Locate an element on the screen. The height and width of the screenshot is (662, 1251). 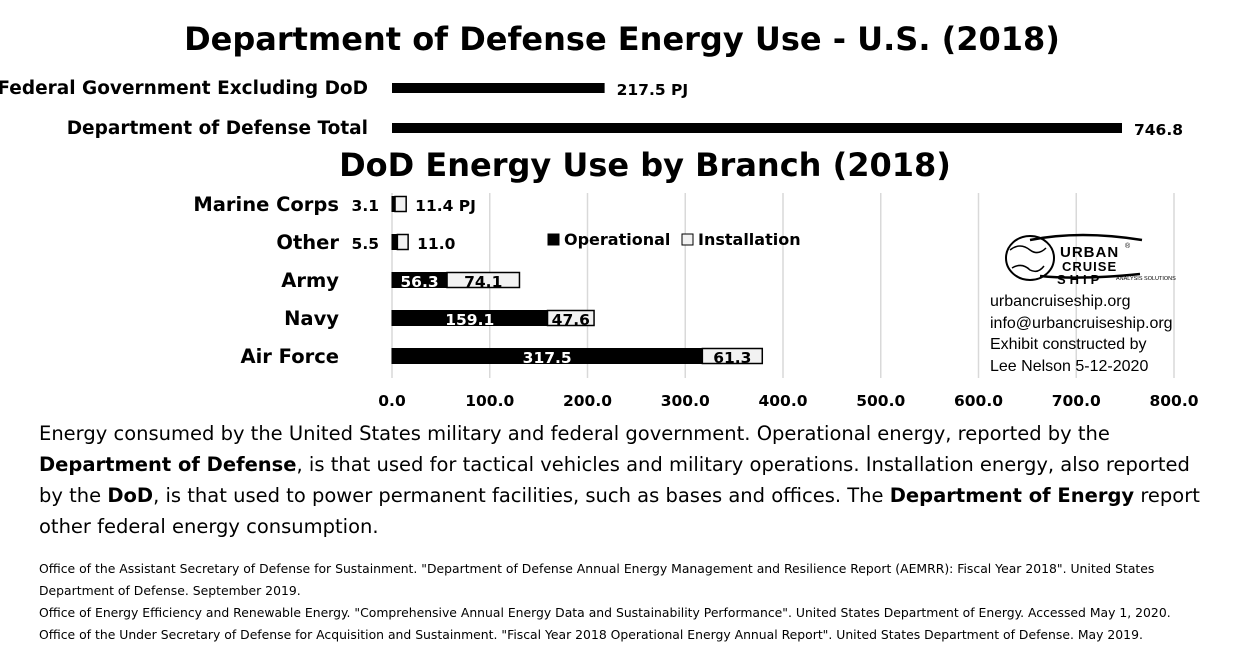
logo-text-cruise: CRUISE is located at coordinates (1089, 266).